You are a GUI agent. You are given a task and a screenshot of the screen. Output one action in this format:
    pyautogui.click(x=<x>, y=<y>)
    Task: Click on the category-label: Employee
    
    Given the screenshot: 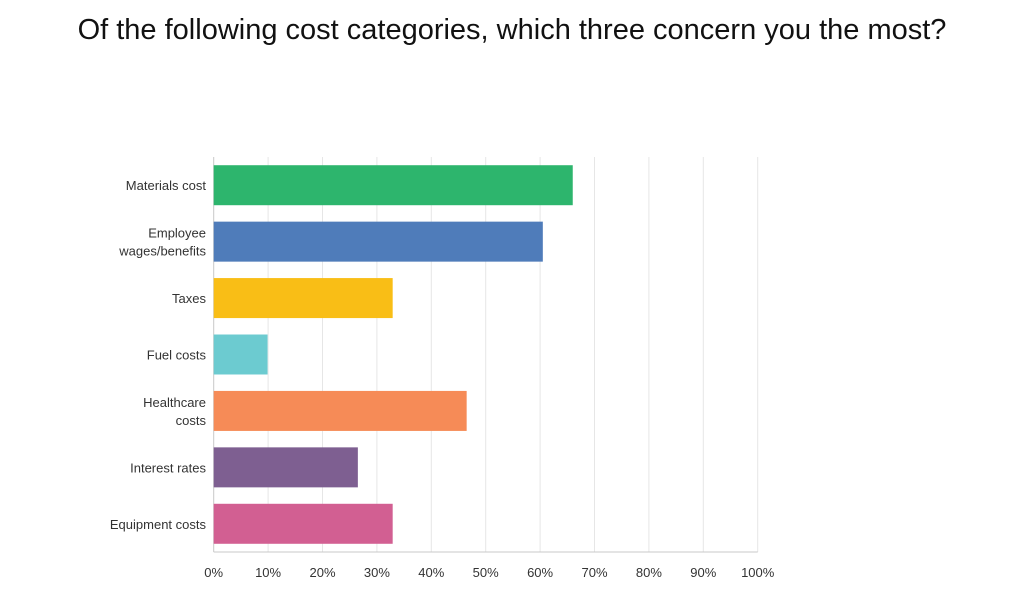 What is the action you would take?
    pyautogui.click(x=177, y=233)
    